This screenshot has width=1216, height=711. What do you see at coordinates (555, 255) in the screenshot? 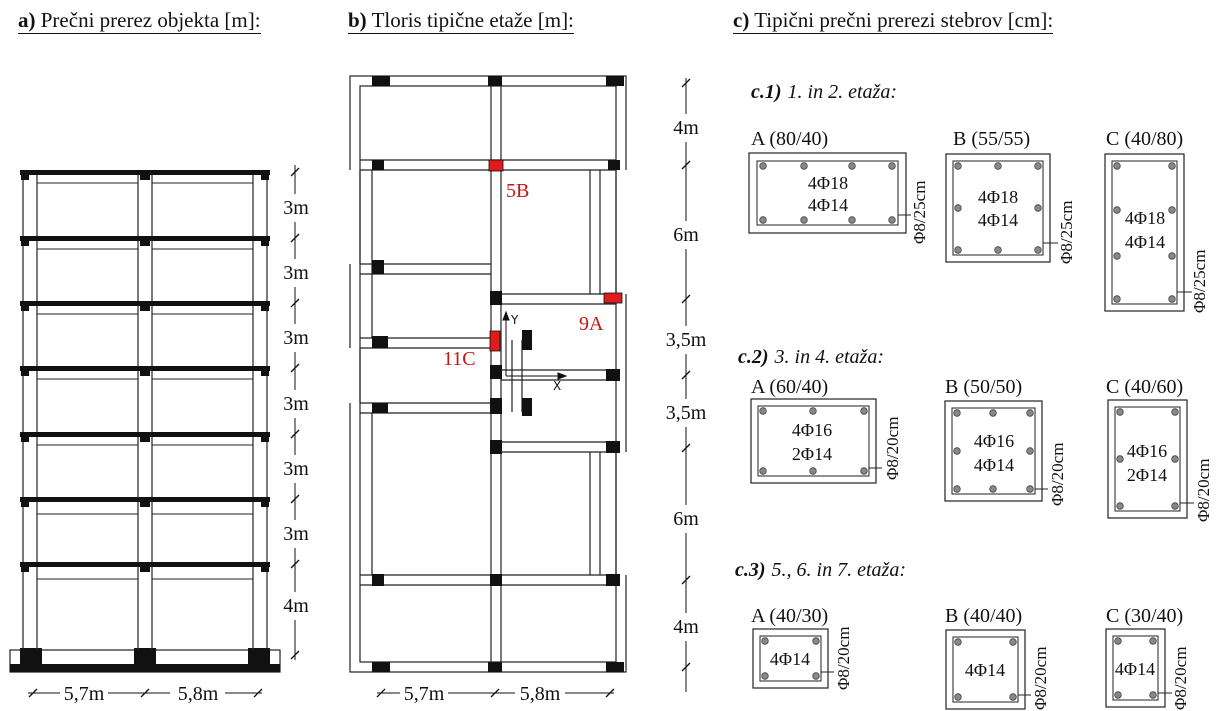
I see `plan-highlighted-columns` at bounding box center [555, 255].